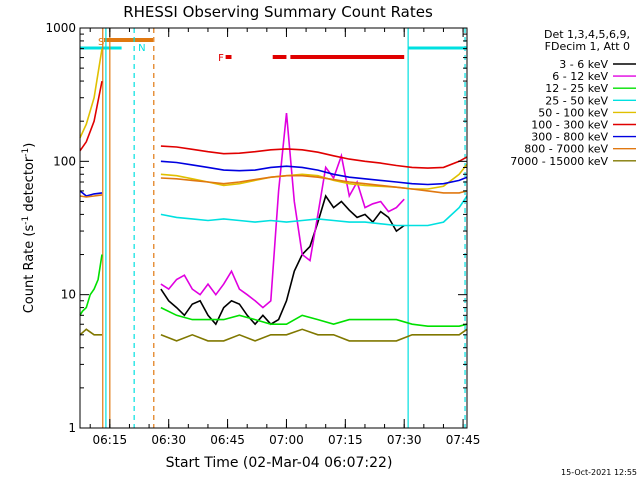 The width and height of the screenshot is (640, 484). I want to click on svg-text: Count Rate (s-1 detector-1), so click(29, 228).